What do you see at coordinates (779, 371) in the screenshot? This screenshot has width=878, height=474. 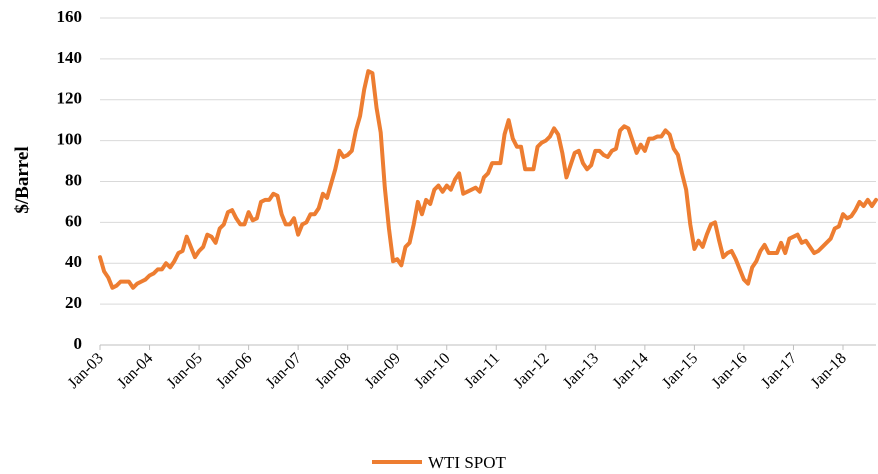 I see `x-tick-label: Jan-17` at bounding box center [779, 371].